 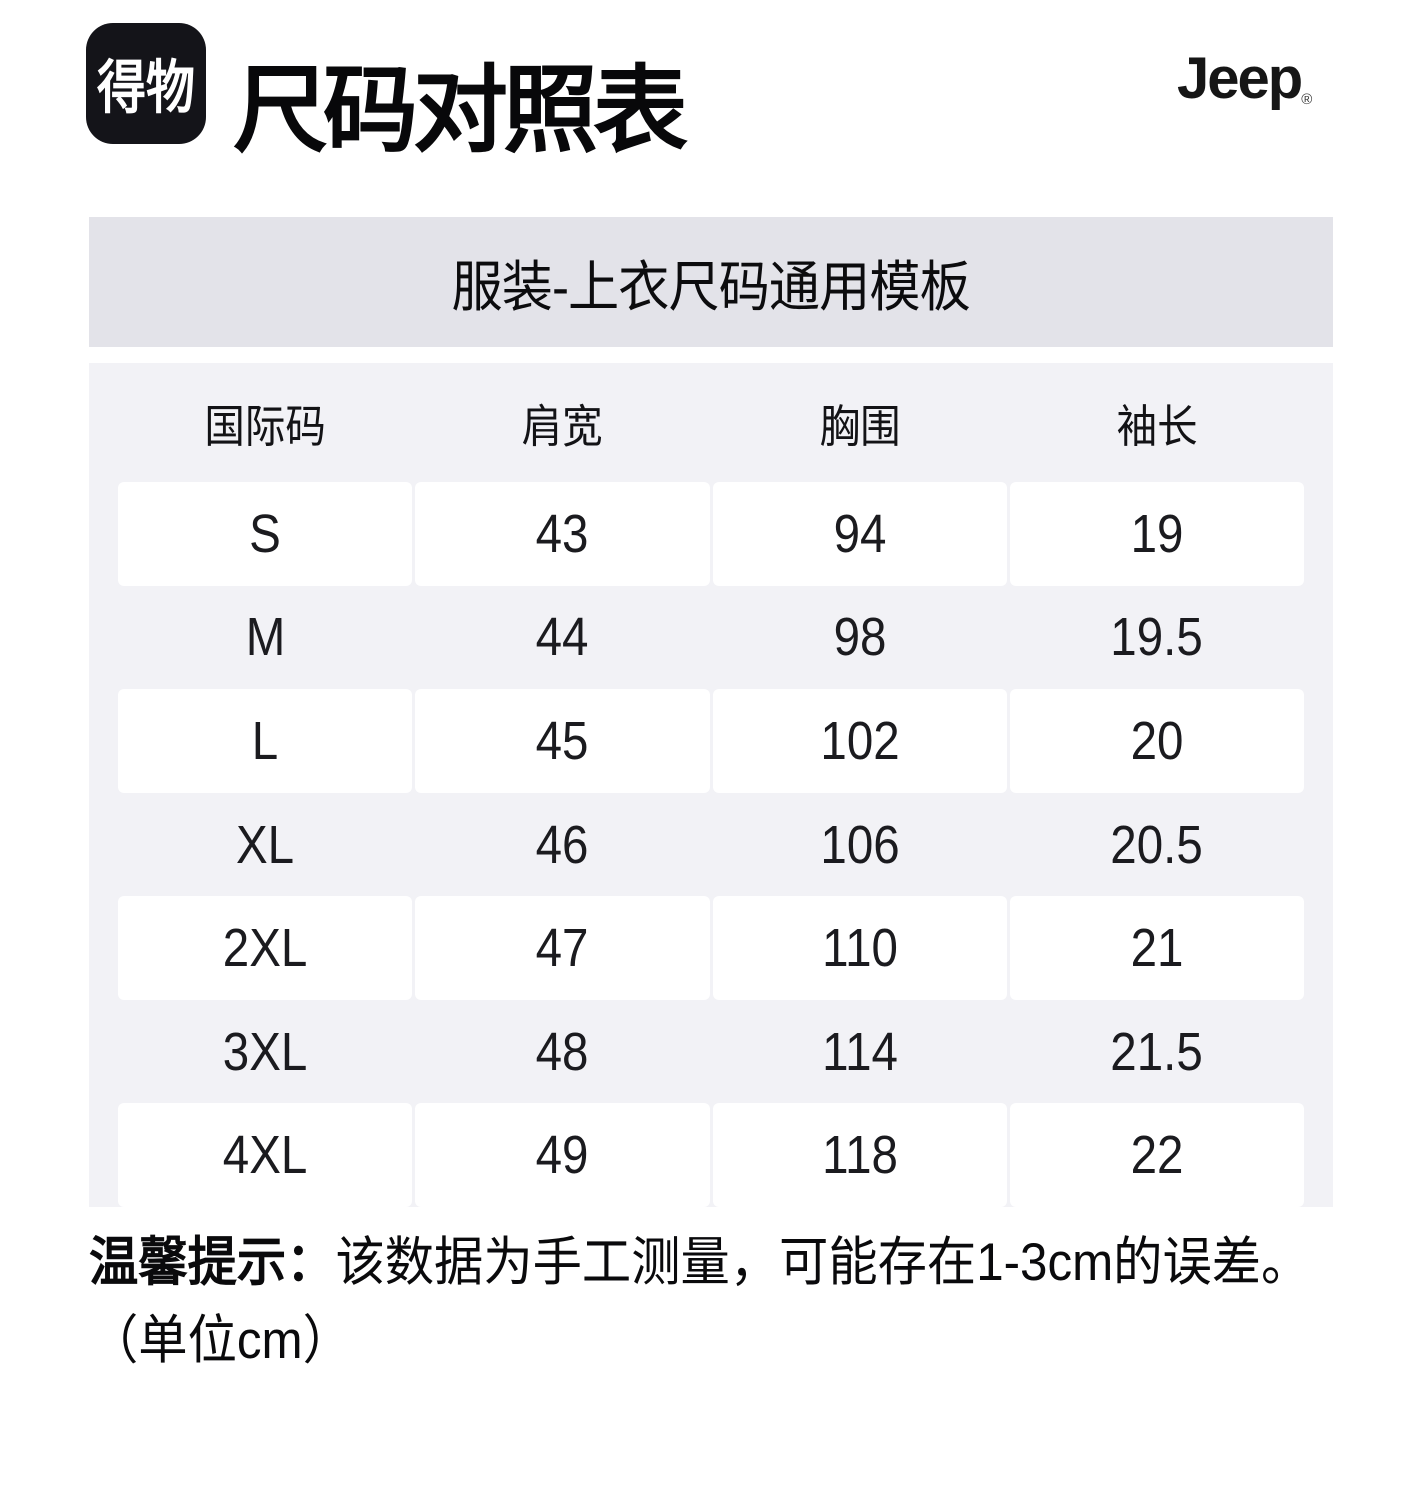 What do you see at coordinates (859, 844) in the screenshot?
I see `chest-cell: 106` at bounding box center [859, 844].